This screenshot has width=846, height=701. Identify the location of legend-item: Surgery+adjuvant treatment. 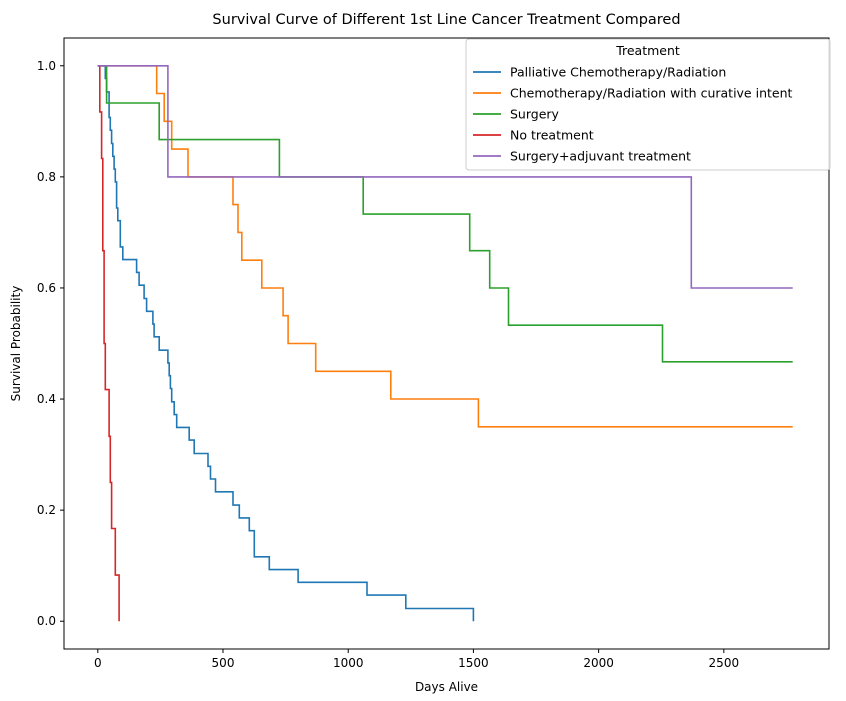
(582, 156).